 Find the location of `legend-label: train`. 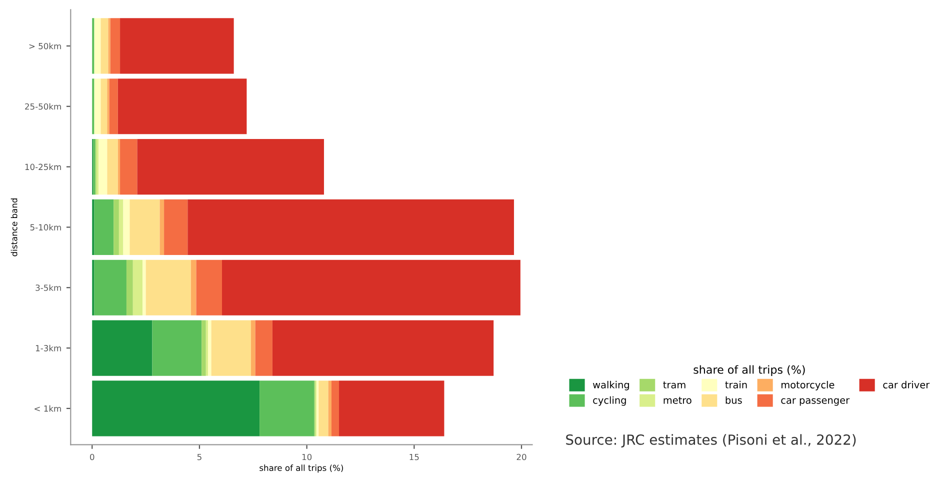

legend-label: train is located at coordinates (736, 384).